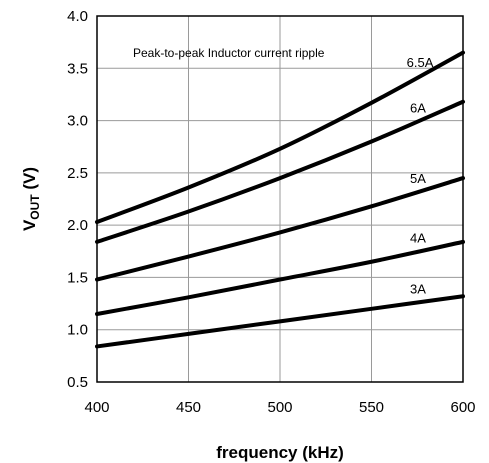 This screenshot has width=489, height=463. What do you see at coordinates (280, 452) in the screenshot?
I see `x-axis-title: frequency (kHz)` at bounding box center [280, 452].